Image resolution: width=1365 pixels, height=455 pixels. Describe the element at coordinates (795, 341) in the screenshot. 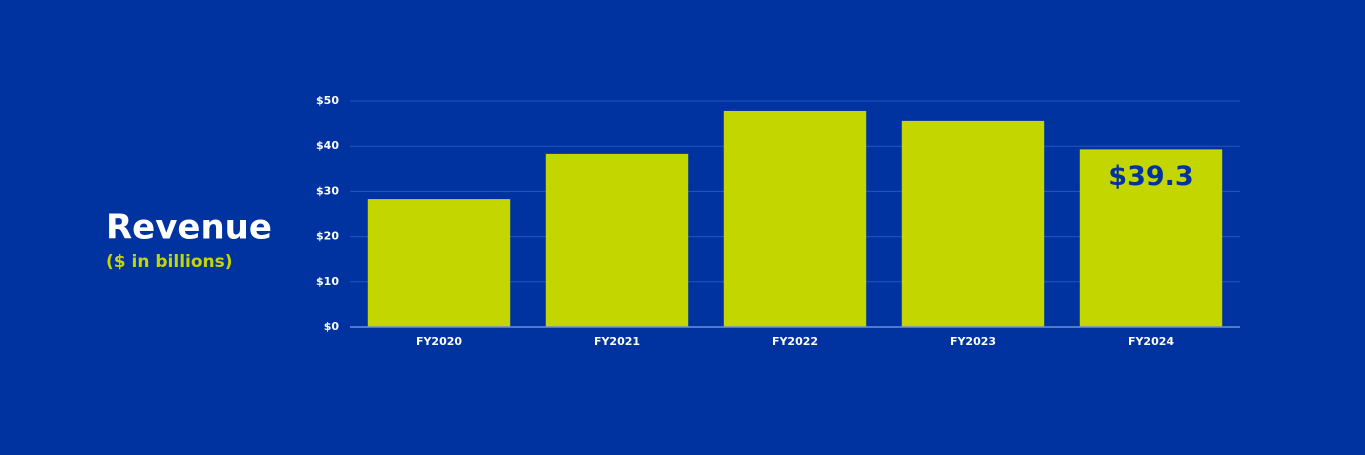

I see `x-tick-label: FY2022` at that location.